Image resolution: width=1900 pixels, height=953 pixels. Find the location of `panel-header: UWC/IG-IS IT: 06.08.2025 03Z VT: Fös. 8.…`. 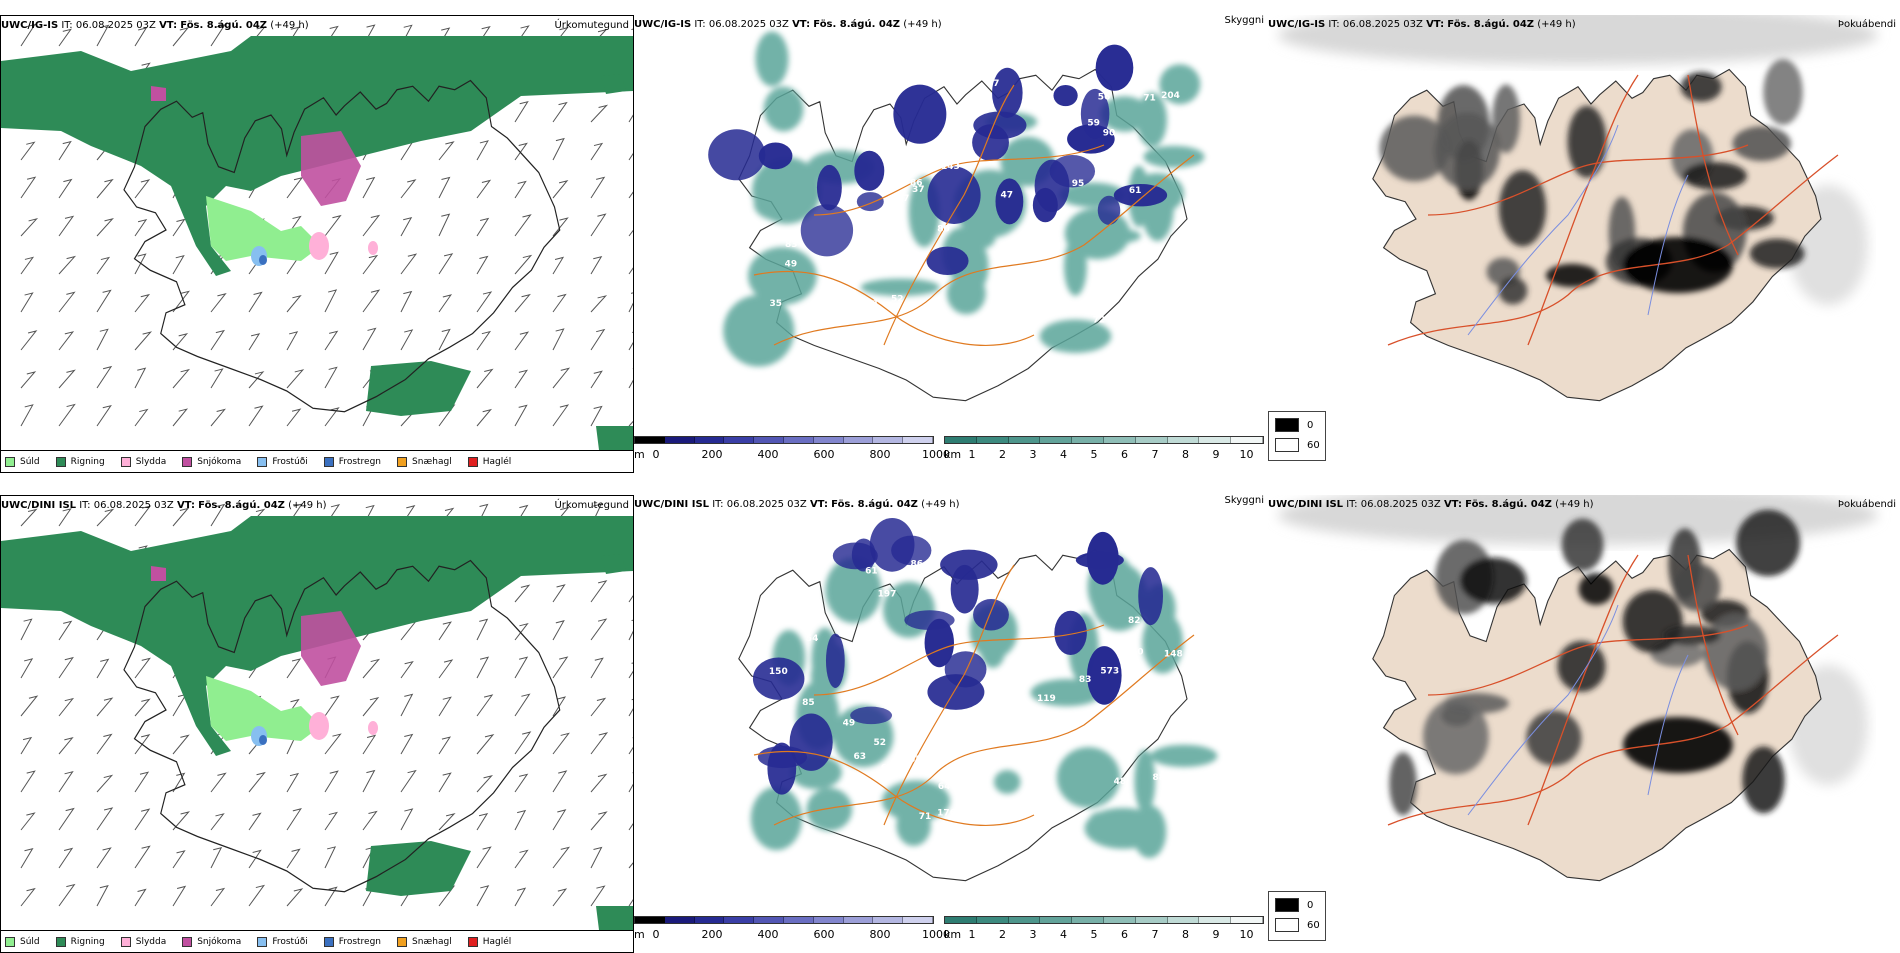

panel-header: UWC/IG-IS IT: 06.08.2025 03Z VT: Fös. 8.… is located at coordinates (317, 26).